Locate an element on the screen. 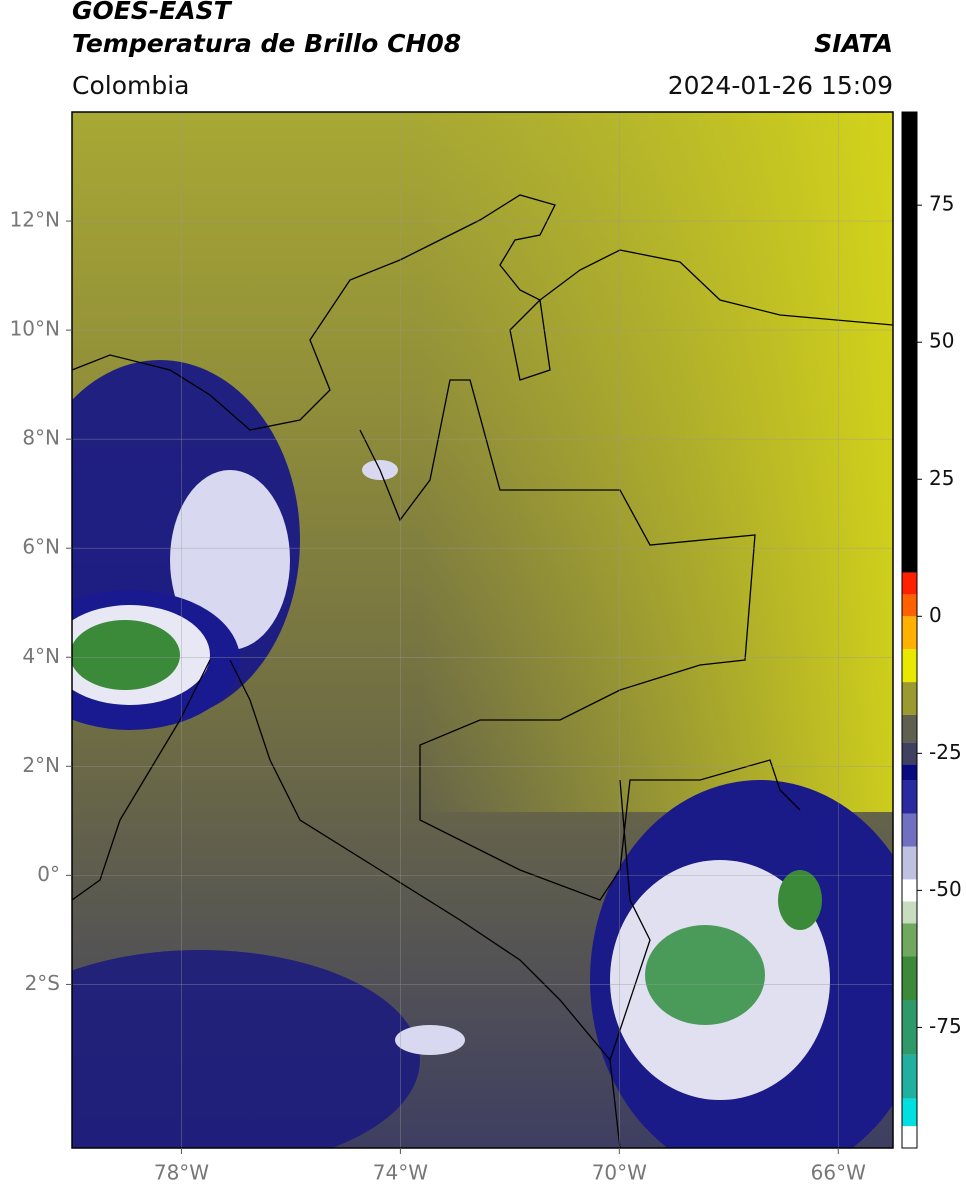  x-tick-label: 66°W is located at coordinates (838, 1173).